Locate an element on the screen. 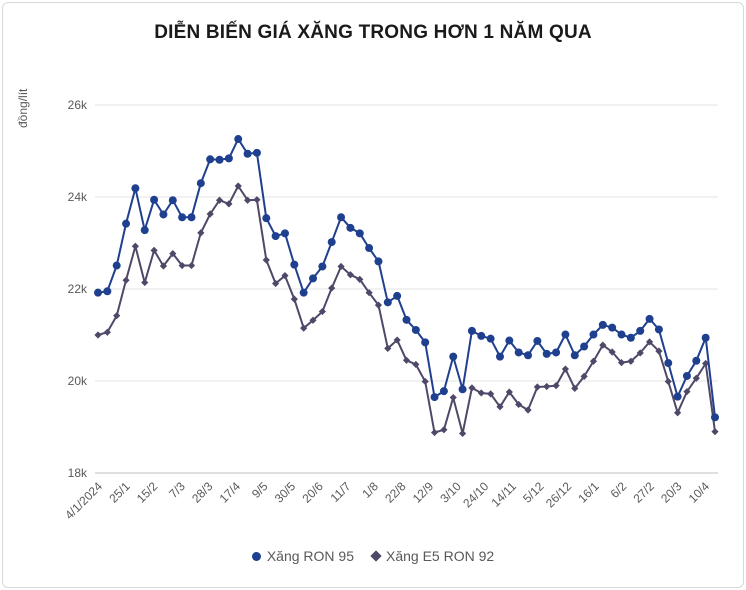  x-tick-label: 11/7 is located at coordinates (341, 492).